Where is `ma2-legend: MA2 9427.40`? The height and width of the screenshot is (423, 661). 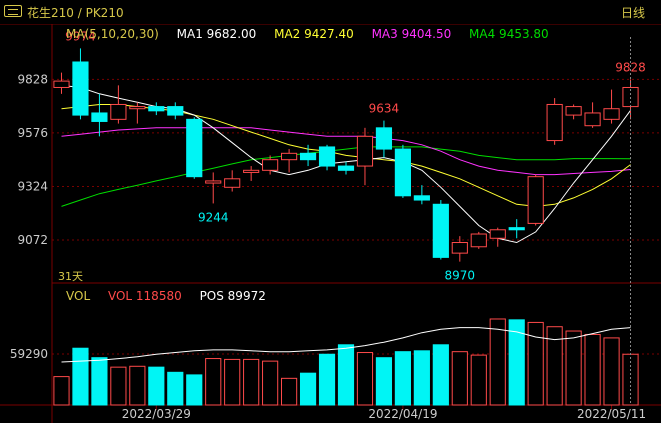 ma2-legend: MA2 9427.40 is located at coordinates (314, 34).